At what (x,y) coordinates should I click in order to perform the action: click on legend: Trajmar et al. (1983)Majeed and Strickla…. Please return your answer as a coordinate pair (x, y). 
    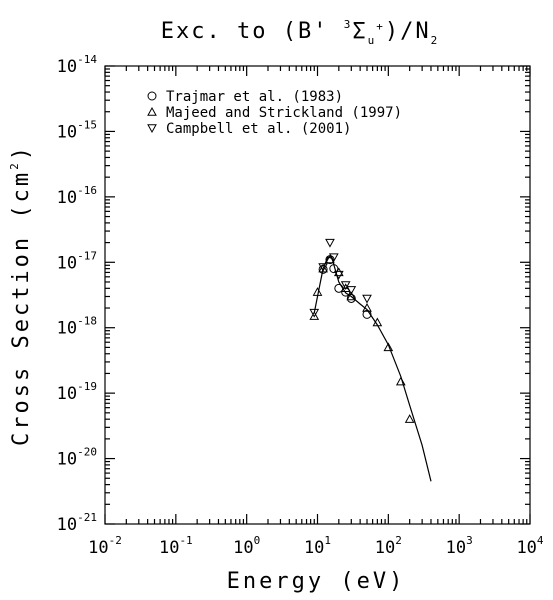
    Looking at the image, I should click on (274, 113).